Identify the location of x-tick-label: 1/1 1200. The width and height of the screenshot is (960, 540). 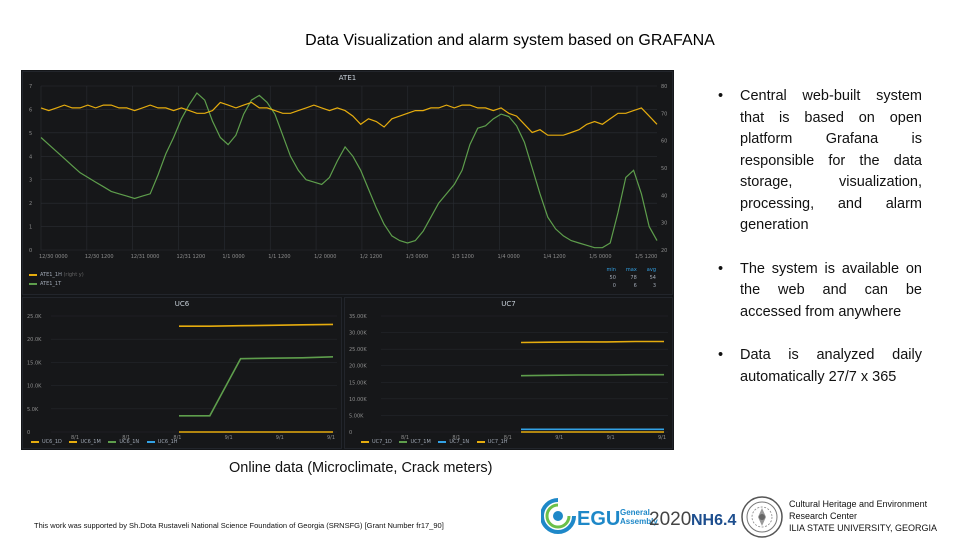
(279, 257).